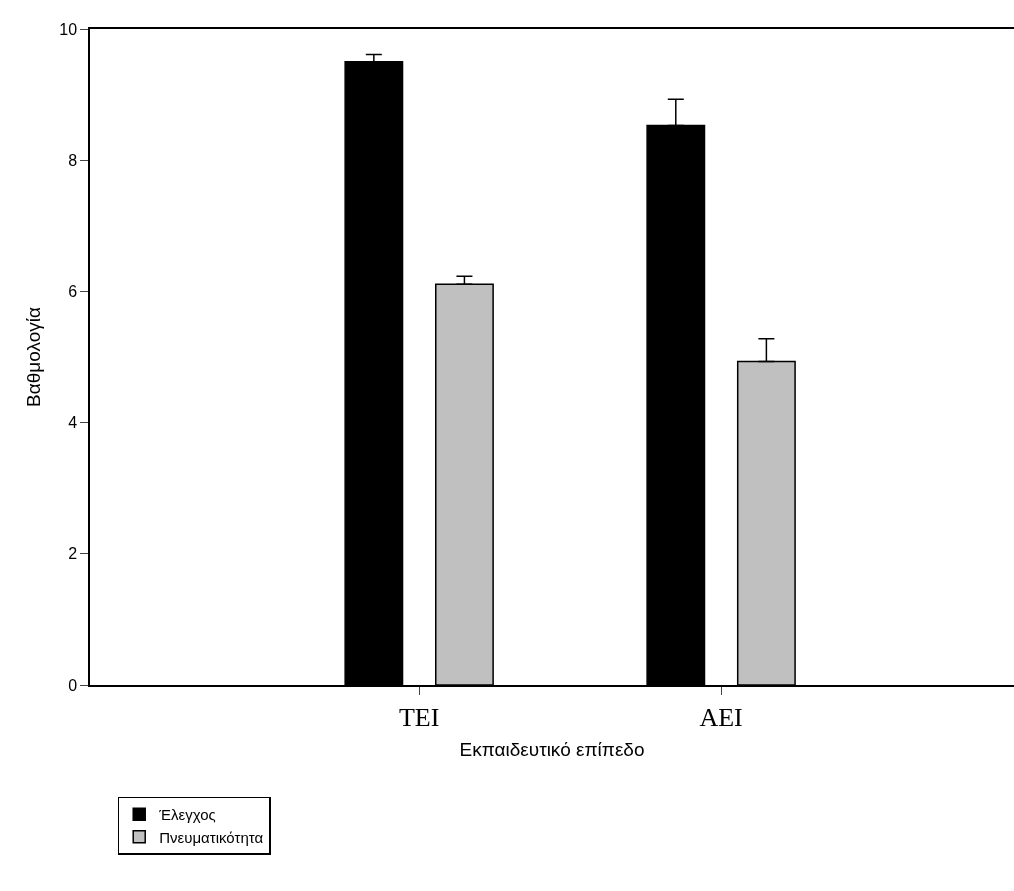  I want to click on y-axis-title: Βαθμολογία, so click(33, 357).